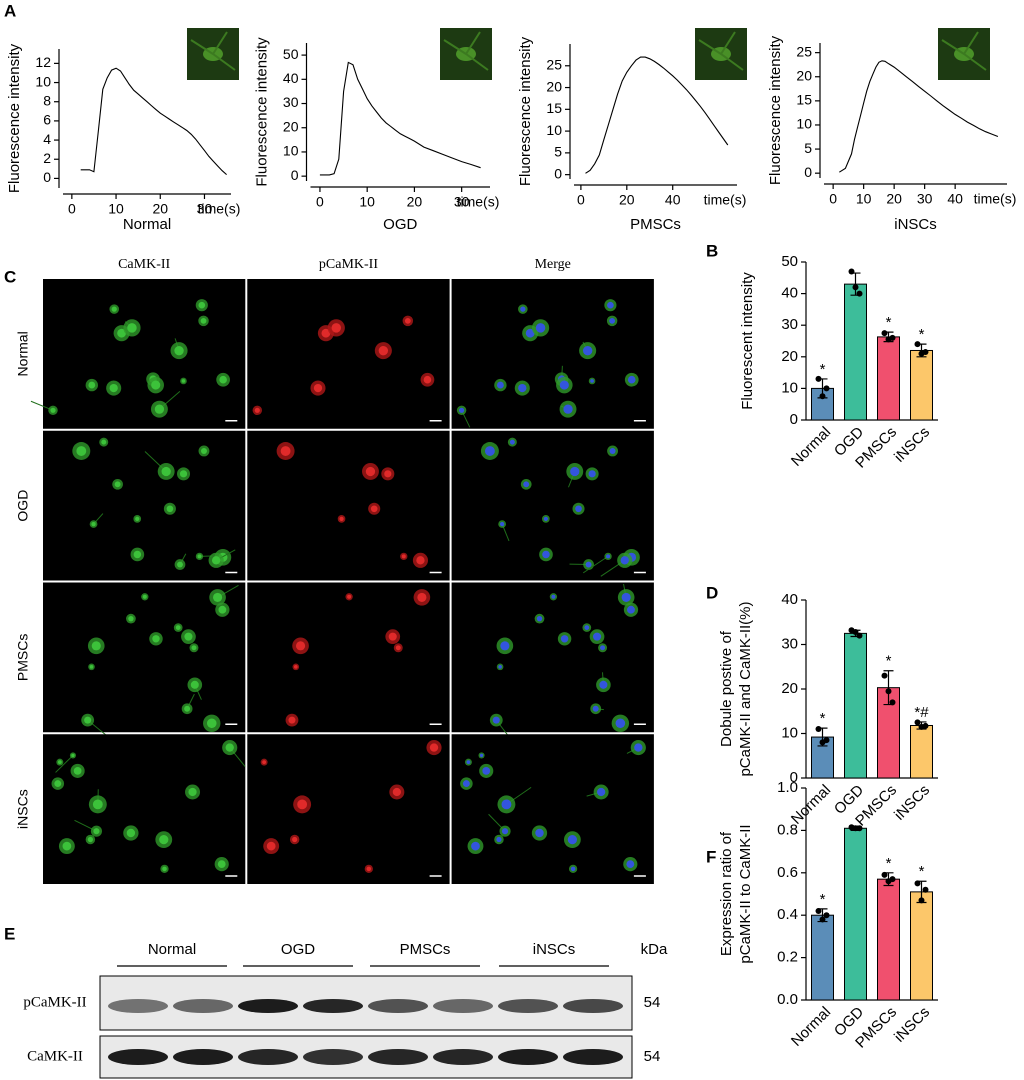 The width and height of the screenshot is (1024, 1080). Describe the element at coordinates (54, 1002) in the screenshot. I see `row-label: pCaMK-II` at that location.